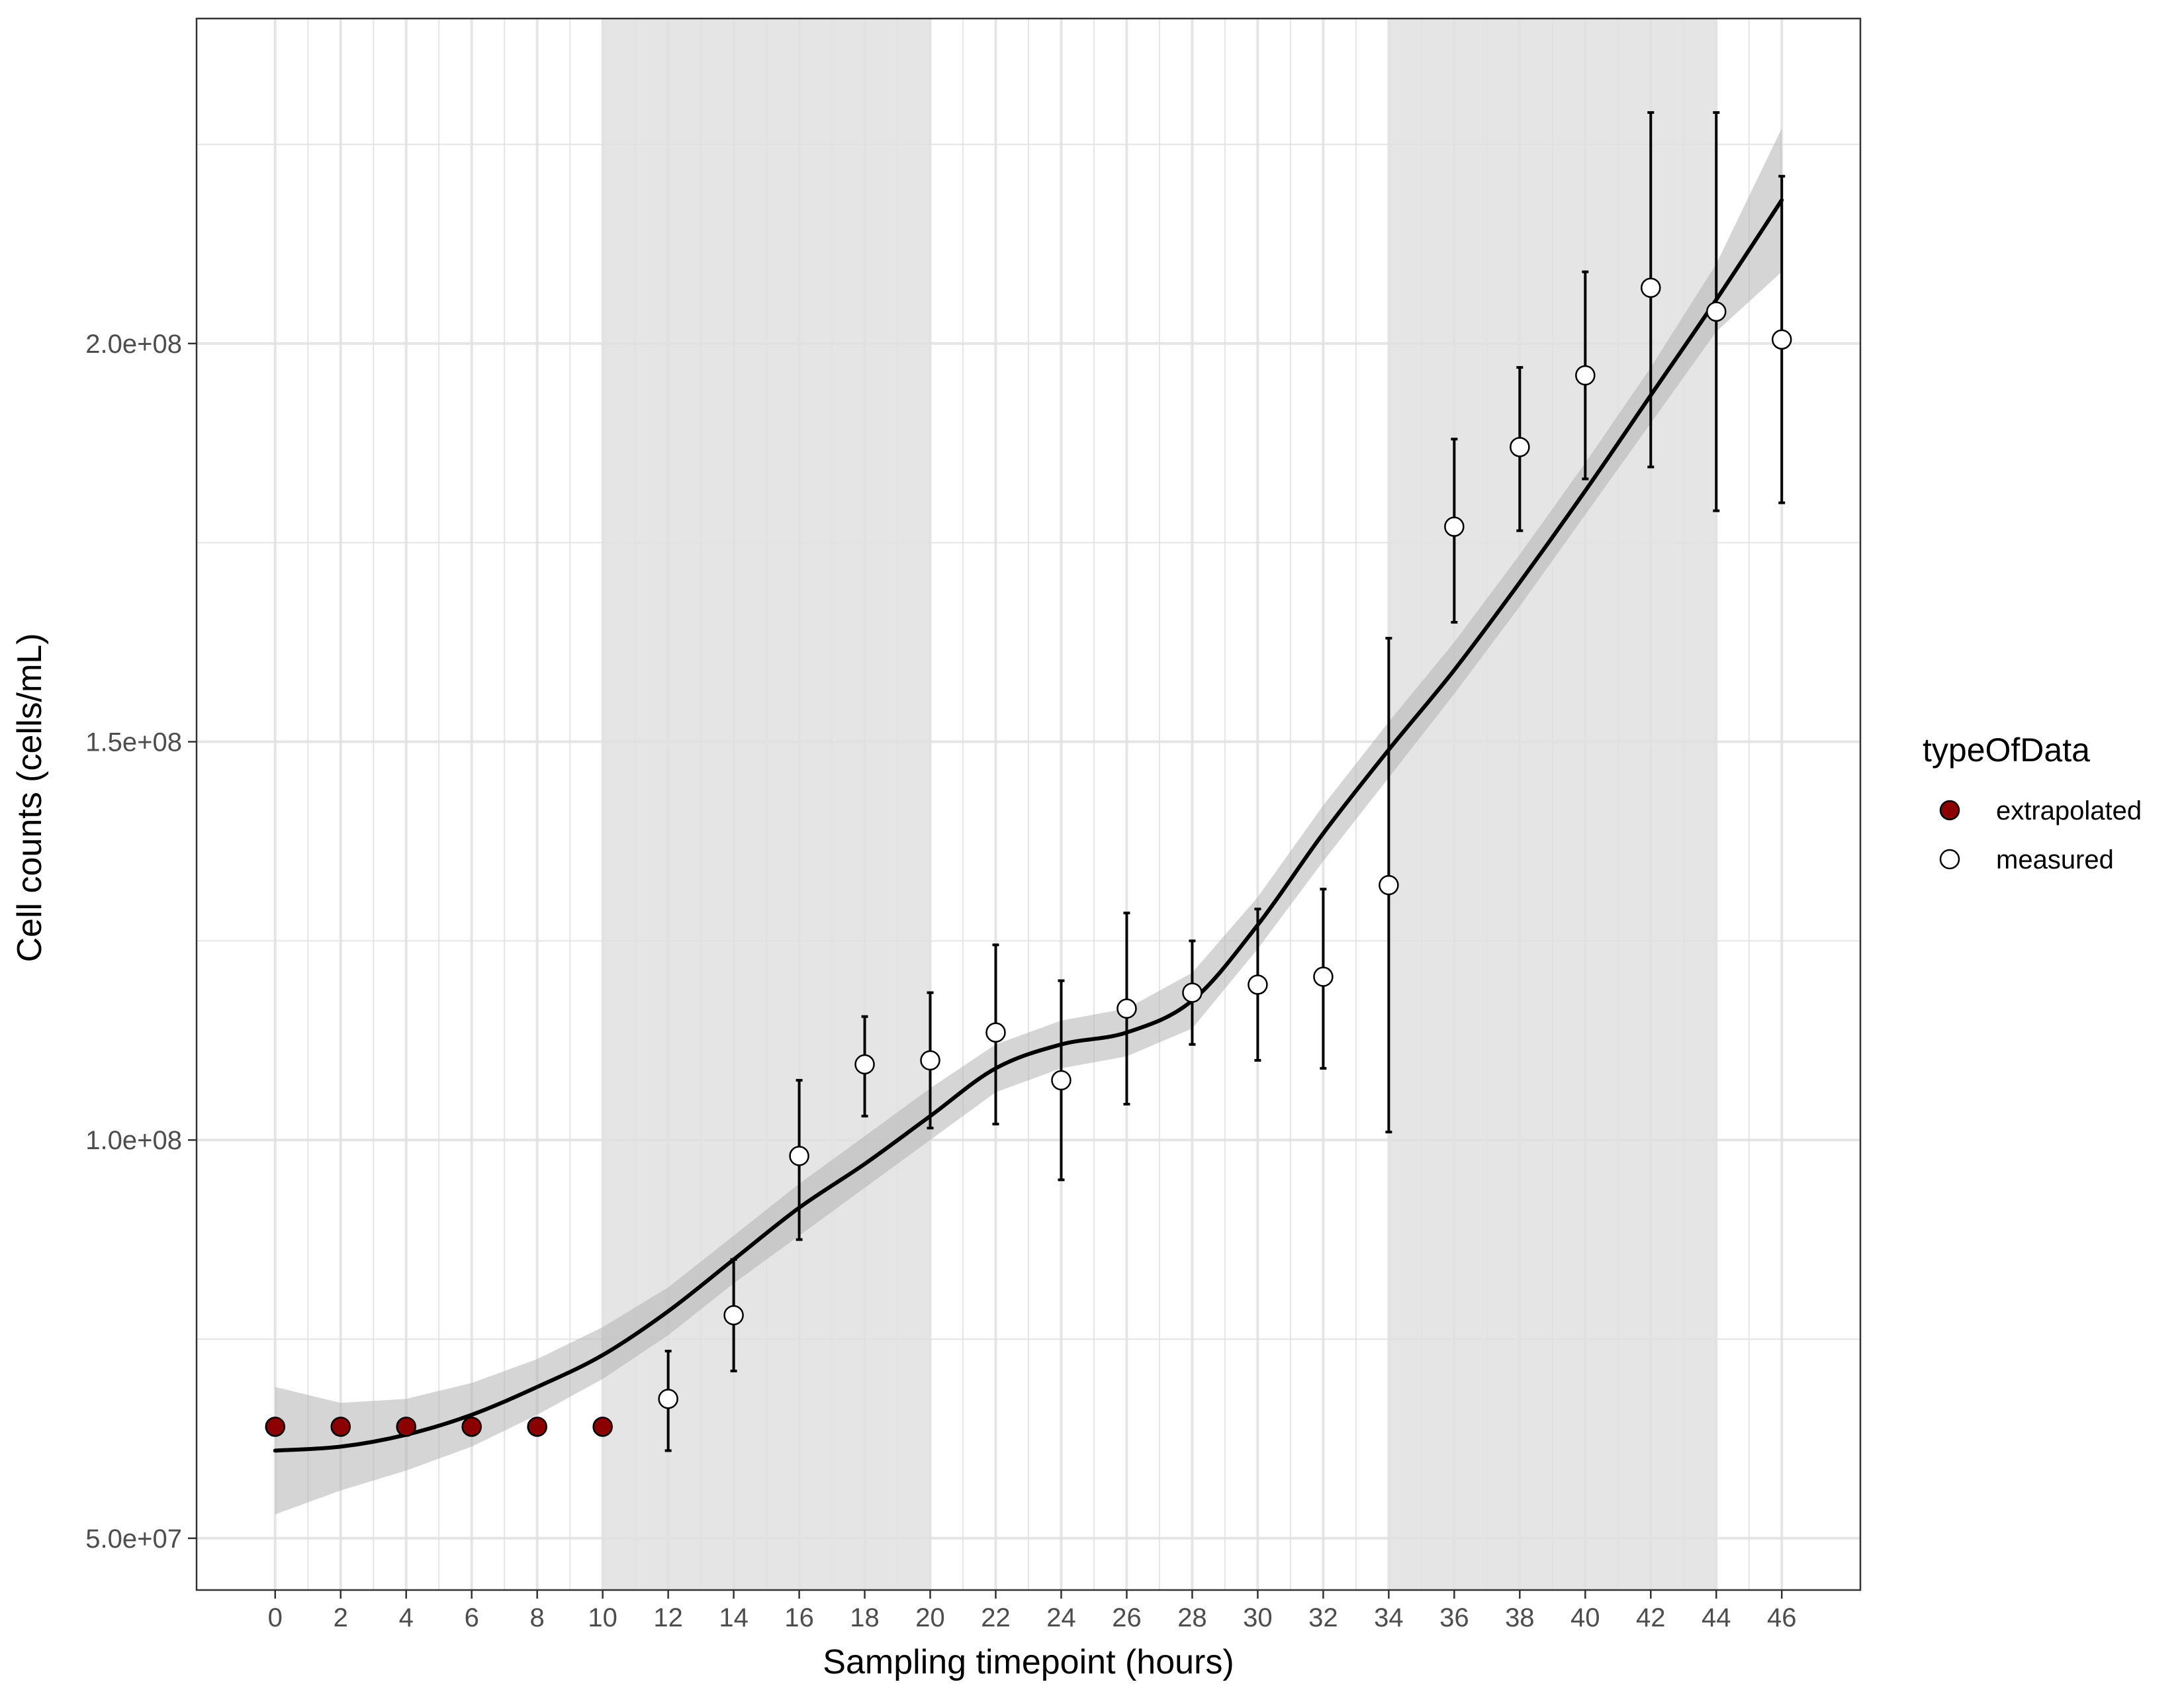 This screenshot has height=1688, width=2184. What do you see at coordinates (2006, 750) in the screenshot?
I see `legend-title: typeOfData` at bounding box center [2006, 750].